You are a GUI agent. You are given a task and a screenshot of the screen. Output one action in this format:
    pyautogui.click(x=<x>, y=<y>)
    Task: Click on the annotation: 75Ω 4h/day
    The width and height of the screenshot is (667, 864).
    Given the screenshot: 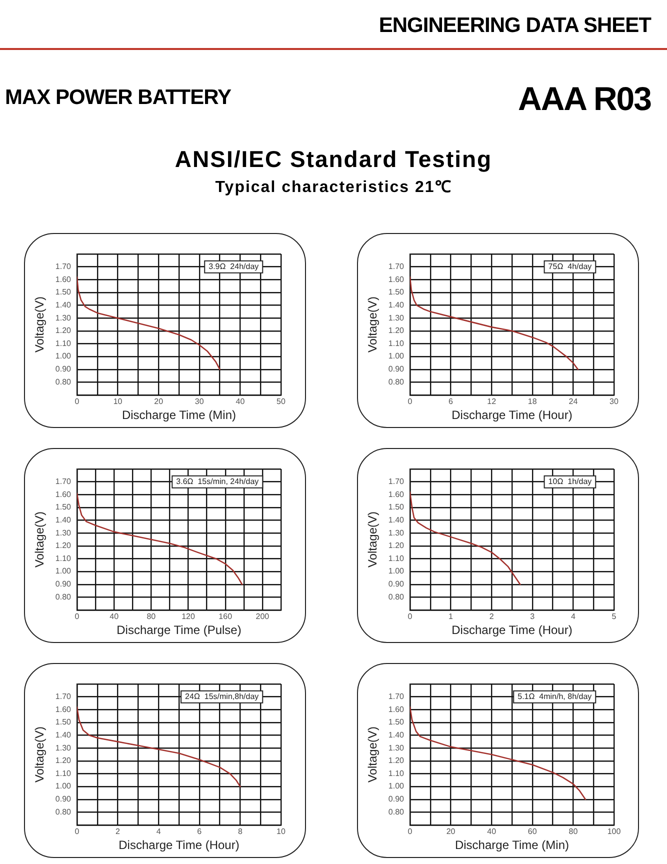 What is the action you would take?
    pyautogui.click(x=570, y=267)
    